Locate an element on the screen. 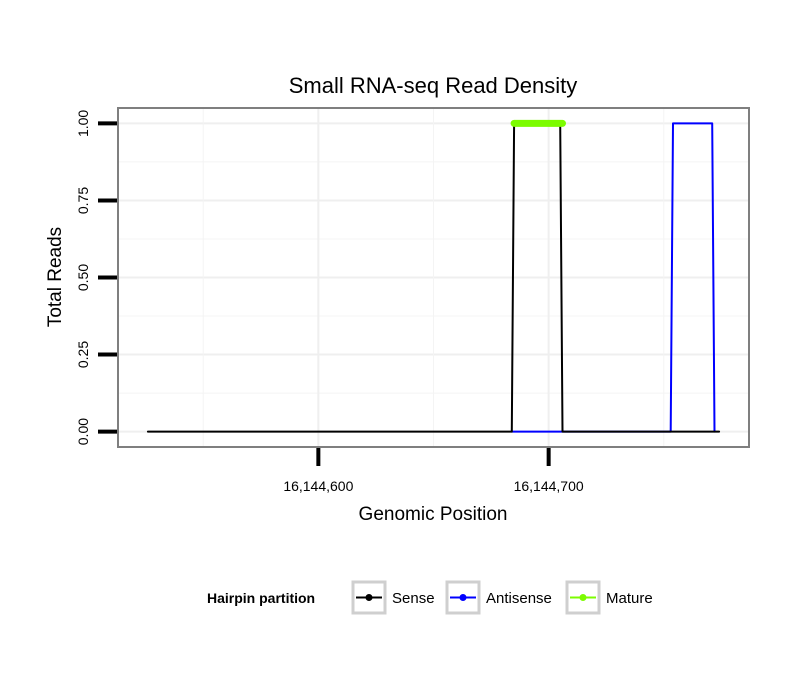 This screenshot has height=690, width=810. y-tick-label: 1.00 is located at coordinates (83, 123).